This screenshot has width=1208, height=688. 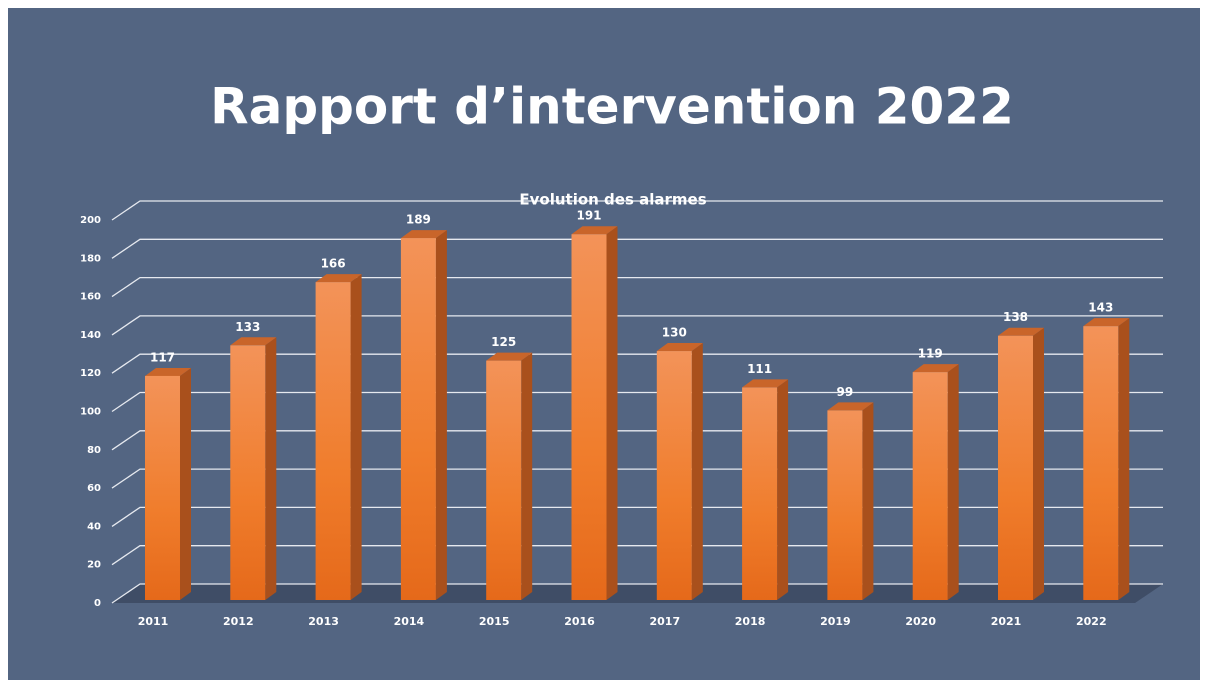 What do you see at coordinates (97, 603) in the screenshot?
I see `y-tick-label: 0` at bounding box center [97, 603].